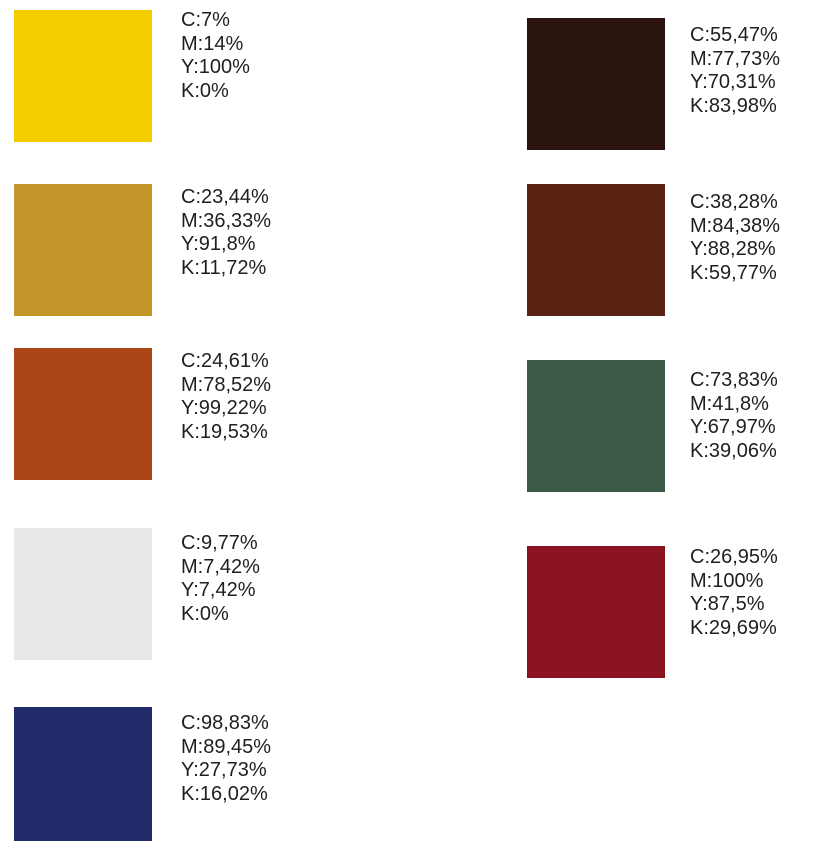  I want to click on cmyk-values: C:38,28% M:84,38% Y:88,28% K:59,77%, so click(735, 238).